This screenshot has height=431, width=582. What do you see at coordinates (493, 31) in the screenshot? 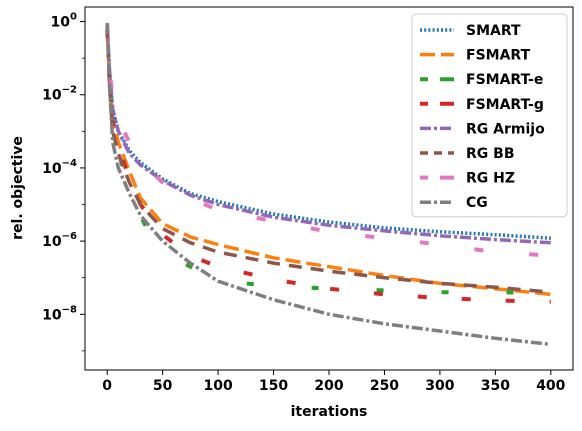
I see `legend-label-smart: SMART` at bounding box center [493, 31].